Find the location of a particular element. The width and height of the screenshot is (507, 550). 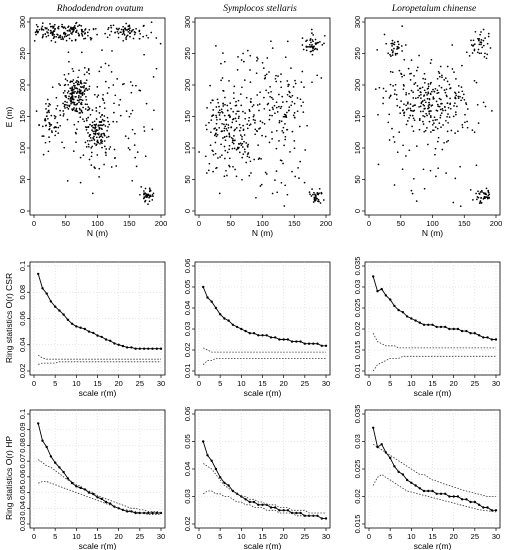

envelope-upper-line is located at coordinates (99, 486).